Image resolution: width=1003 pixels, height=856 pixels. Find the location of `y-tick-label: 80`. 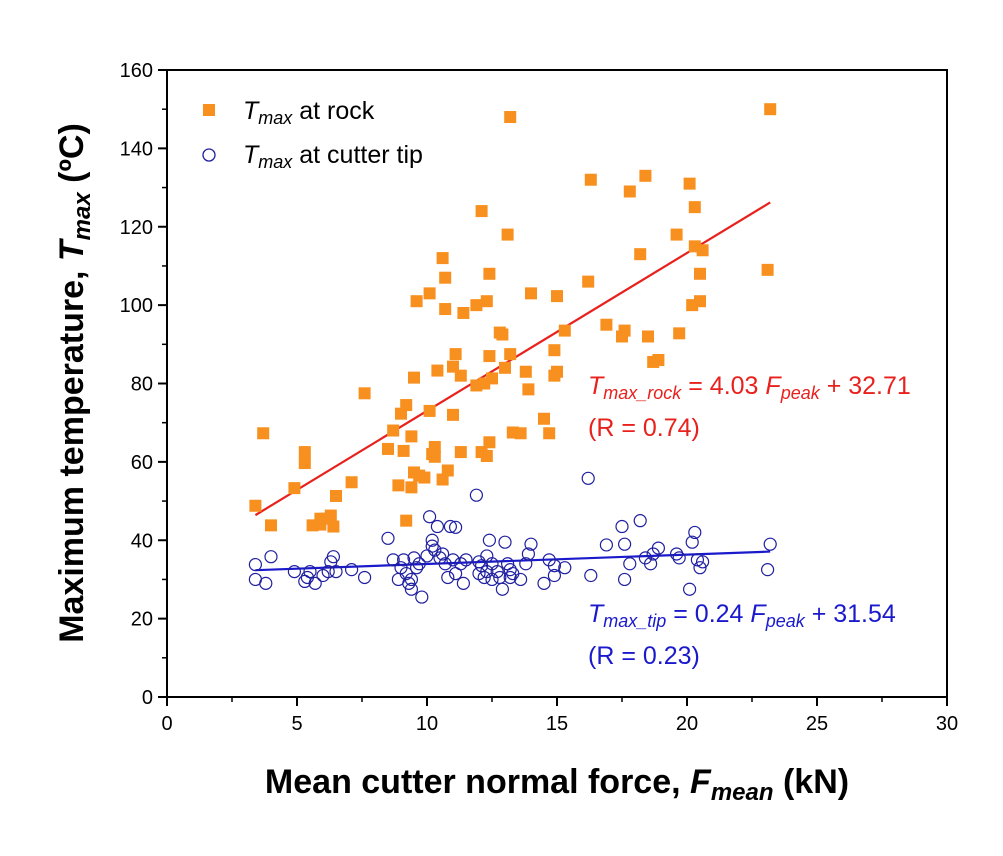

y-tick-label: 80 is located at coordinates (142, 385).